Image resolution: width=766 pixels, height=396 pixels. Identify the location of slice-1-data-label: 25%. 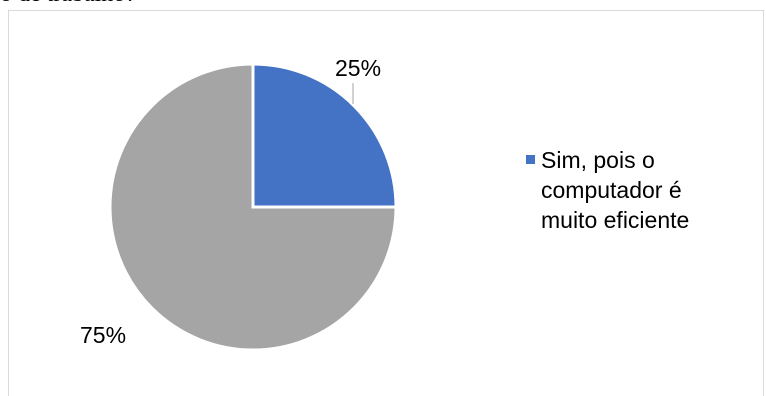
(358, 68).